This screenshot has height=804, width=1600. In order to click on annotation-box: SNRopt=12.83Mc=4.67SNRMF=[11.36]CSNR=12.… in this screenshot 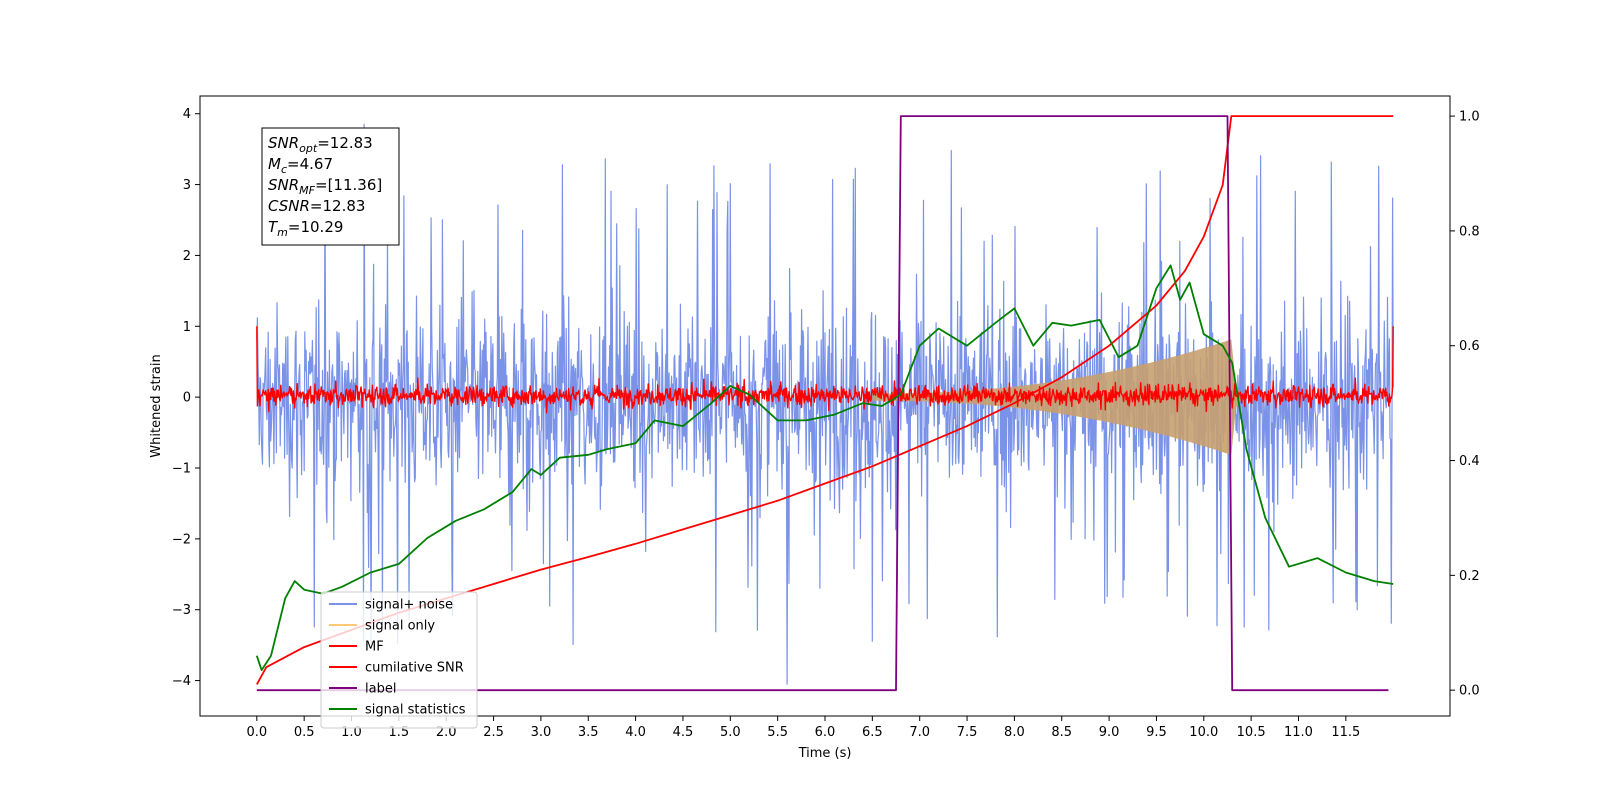, I will do `click(330, 186)`.